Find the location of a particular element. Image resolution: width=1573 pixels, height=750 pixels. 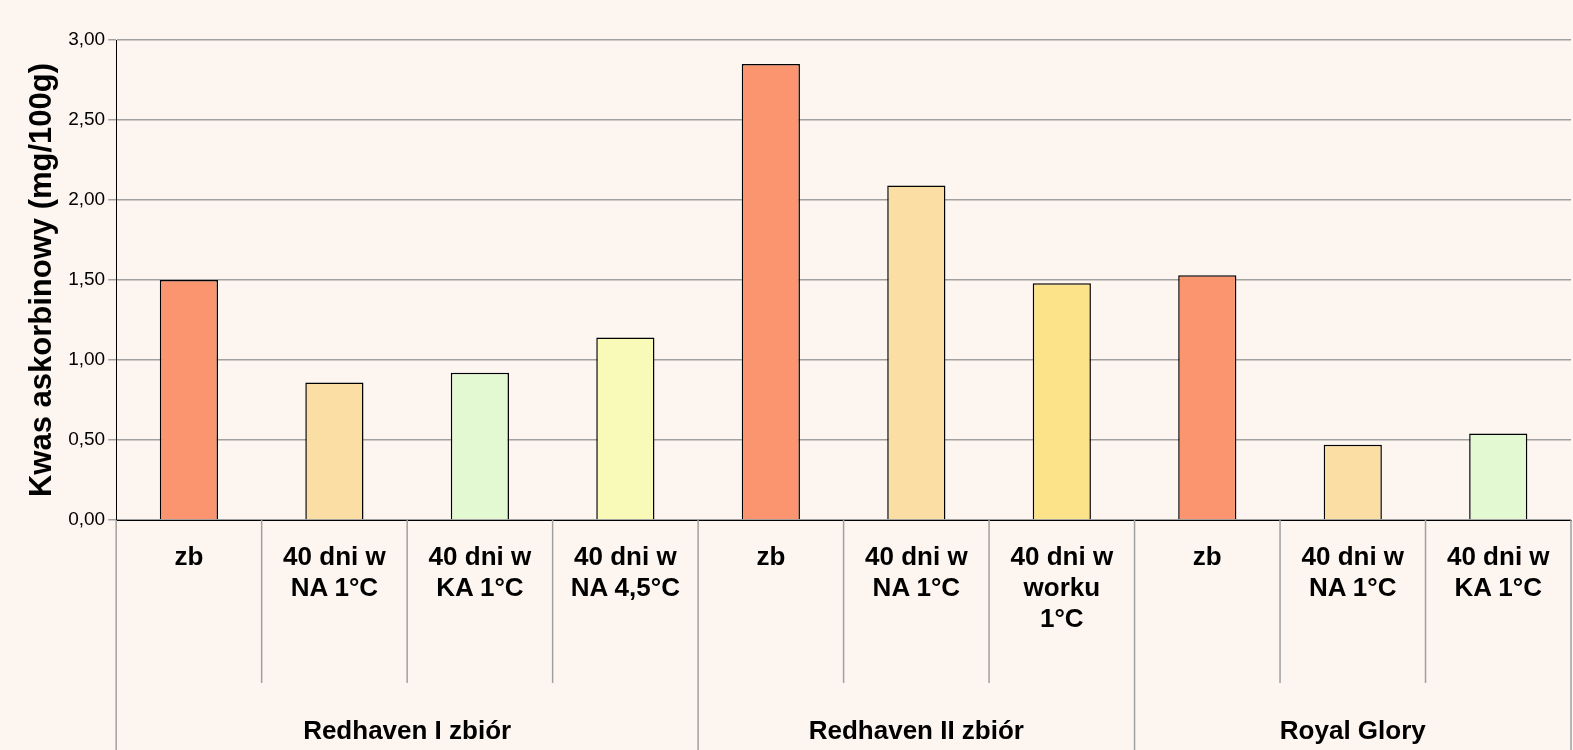

y-tick-label: 2,00 is located at coordinates (87, 199).